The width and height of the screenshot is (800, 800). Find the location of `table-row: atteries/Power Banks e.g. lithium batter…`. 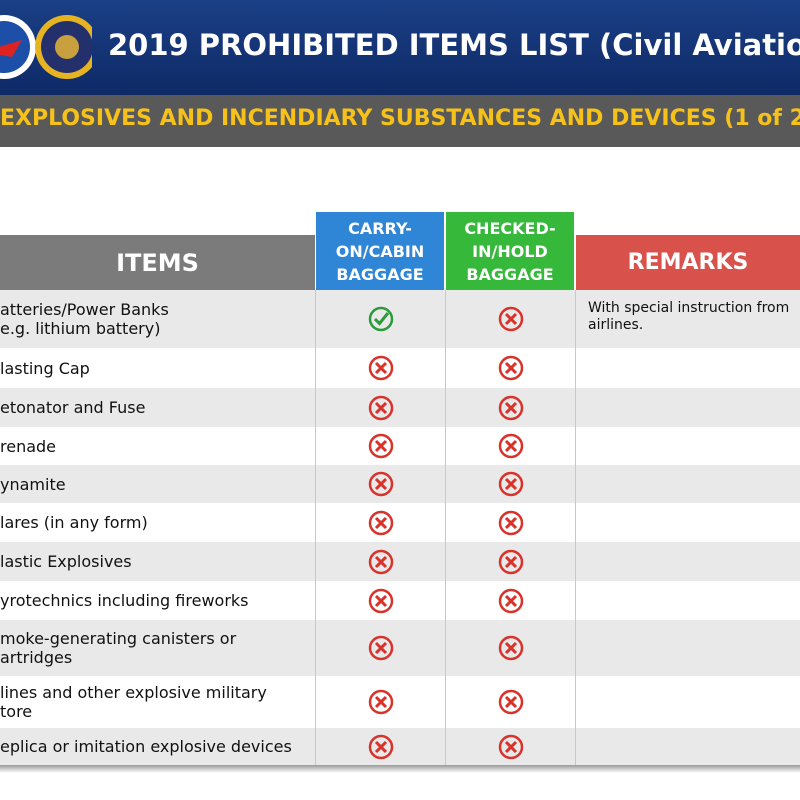

table-row: atteries/Power Banks e.g. lithium batter… is located at coordinates (400, 319).